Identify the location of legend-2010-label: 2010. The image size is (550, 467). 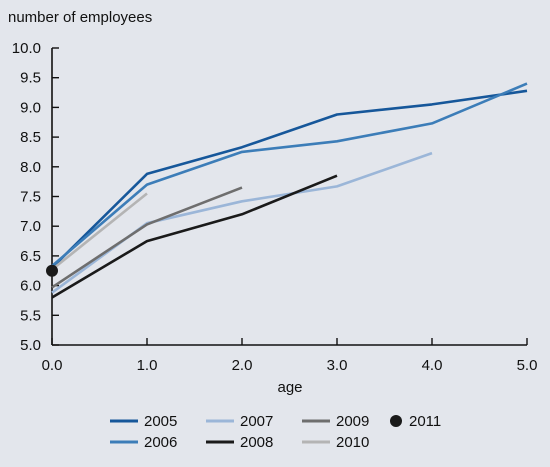
(352, 442).